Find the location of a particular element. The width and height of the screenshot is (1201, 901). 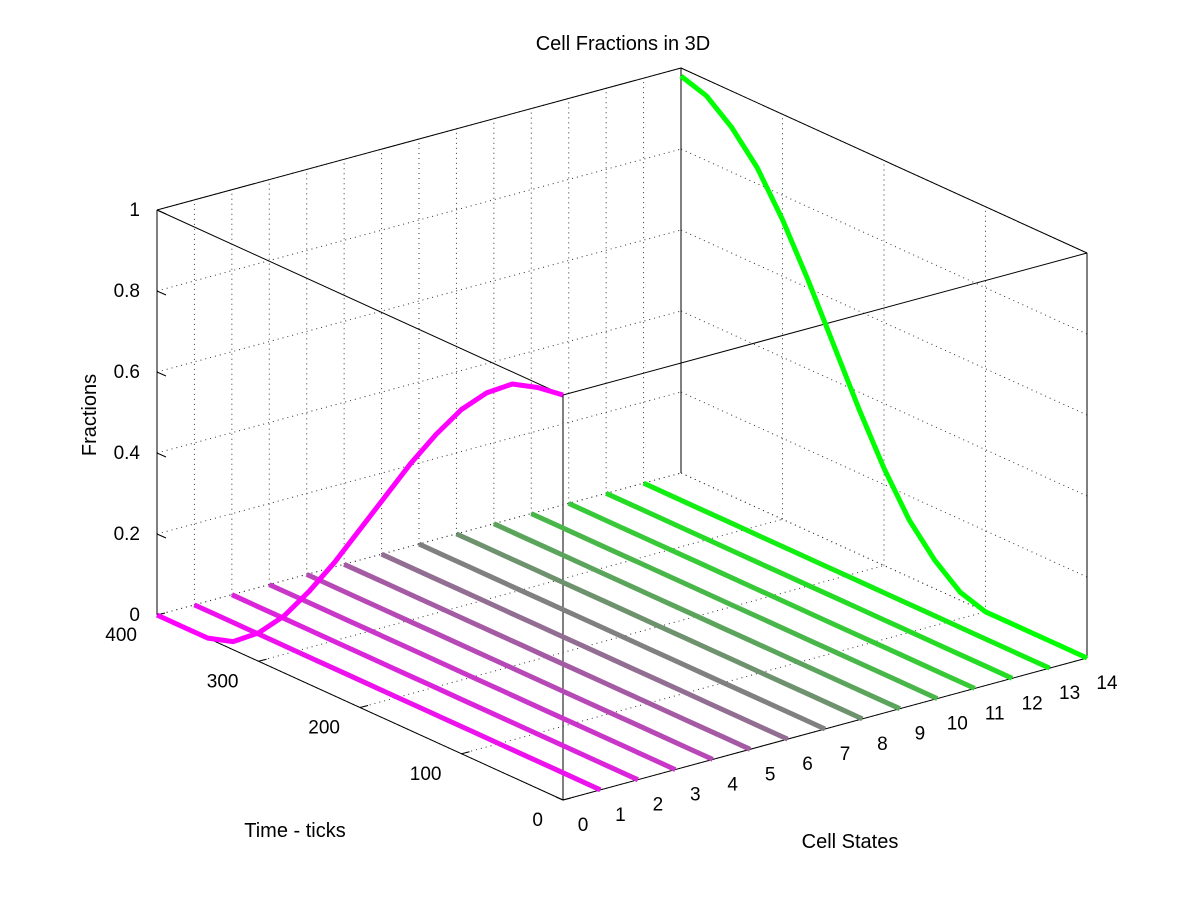

y-tick-label: 300 is located at coordinates (223, 681).